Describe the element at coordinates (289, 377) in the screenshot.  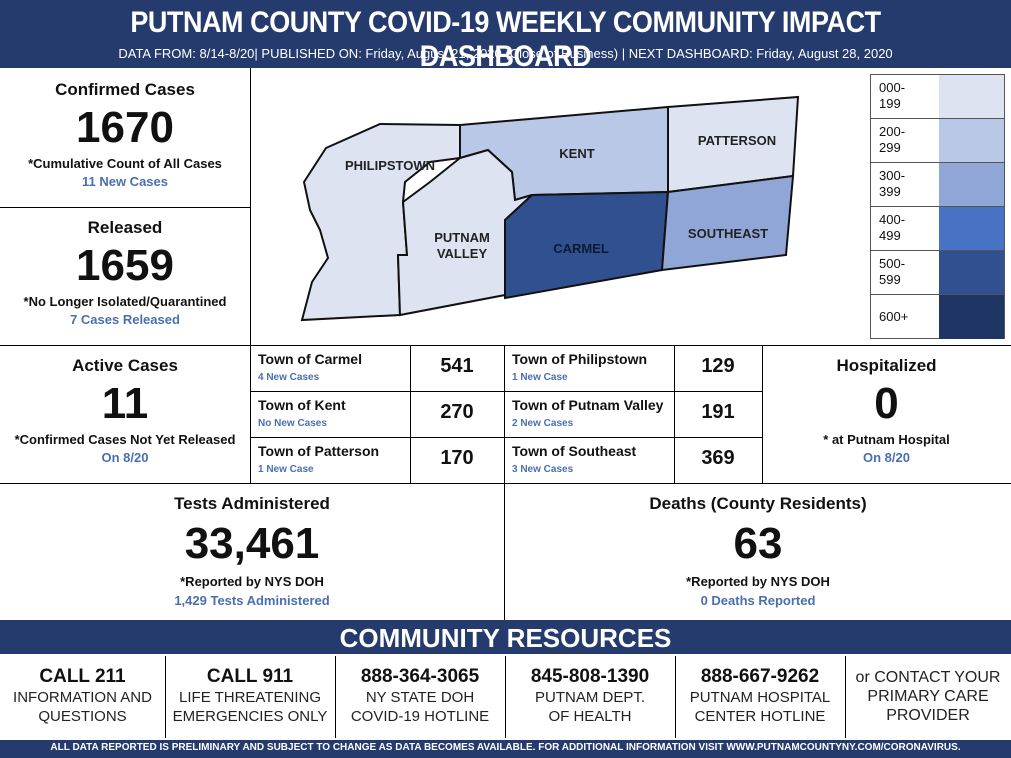
I see `town-new-cases: 4 New Cases` at that location.